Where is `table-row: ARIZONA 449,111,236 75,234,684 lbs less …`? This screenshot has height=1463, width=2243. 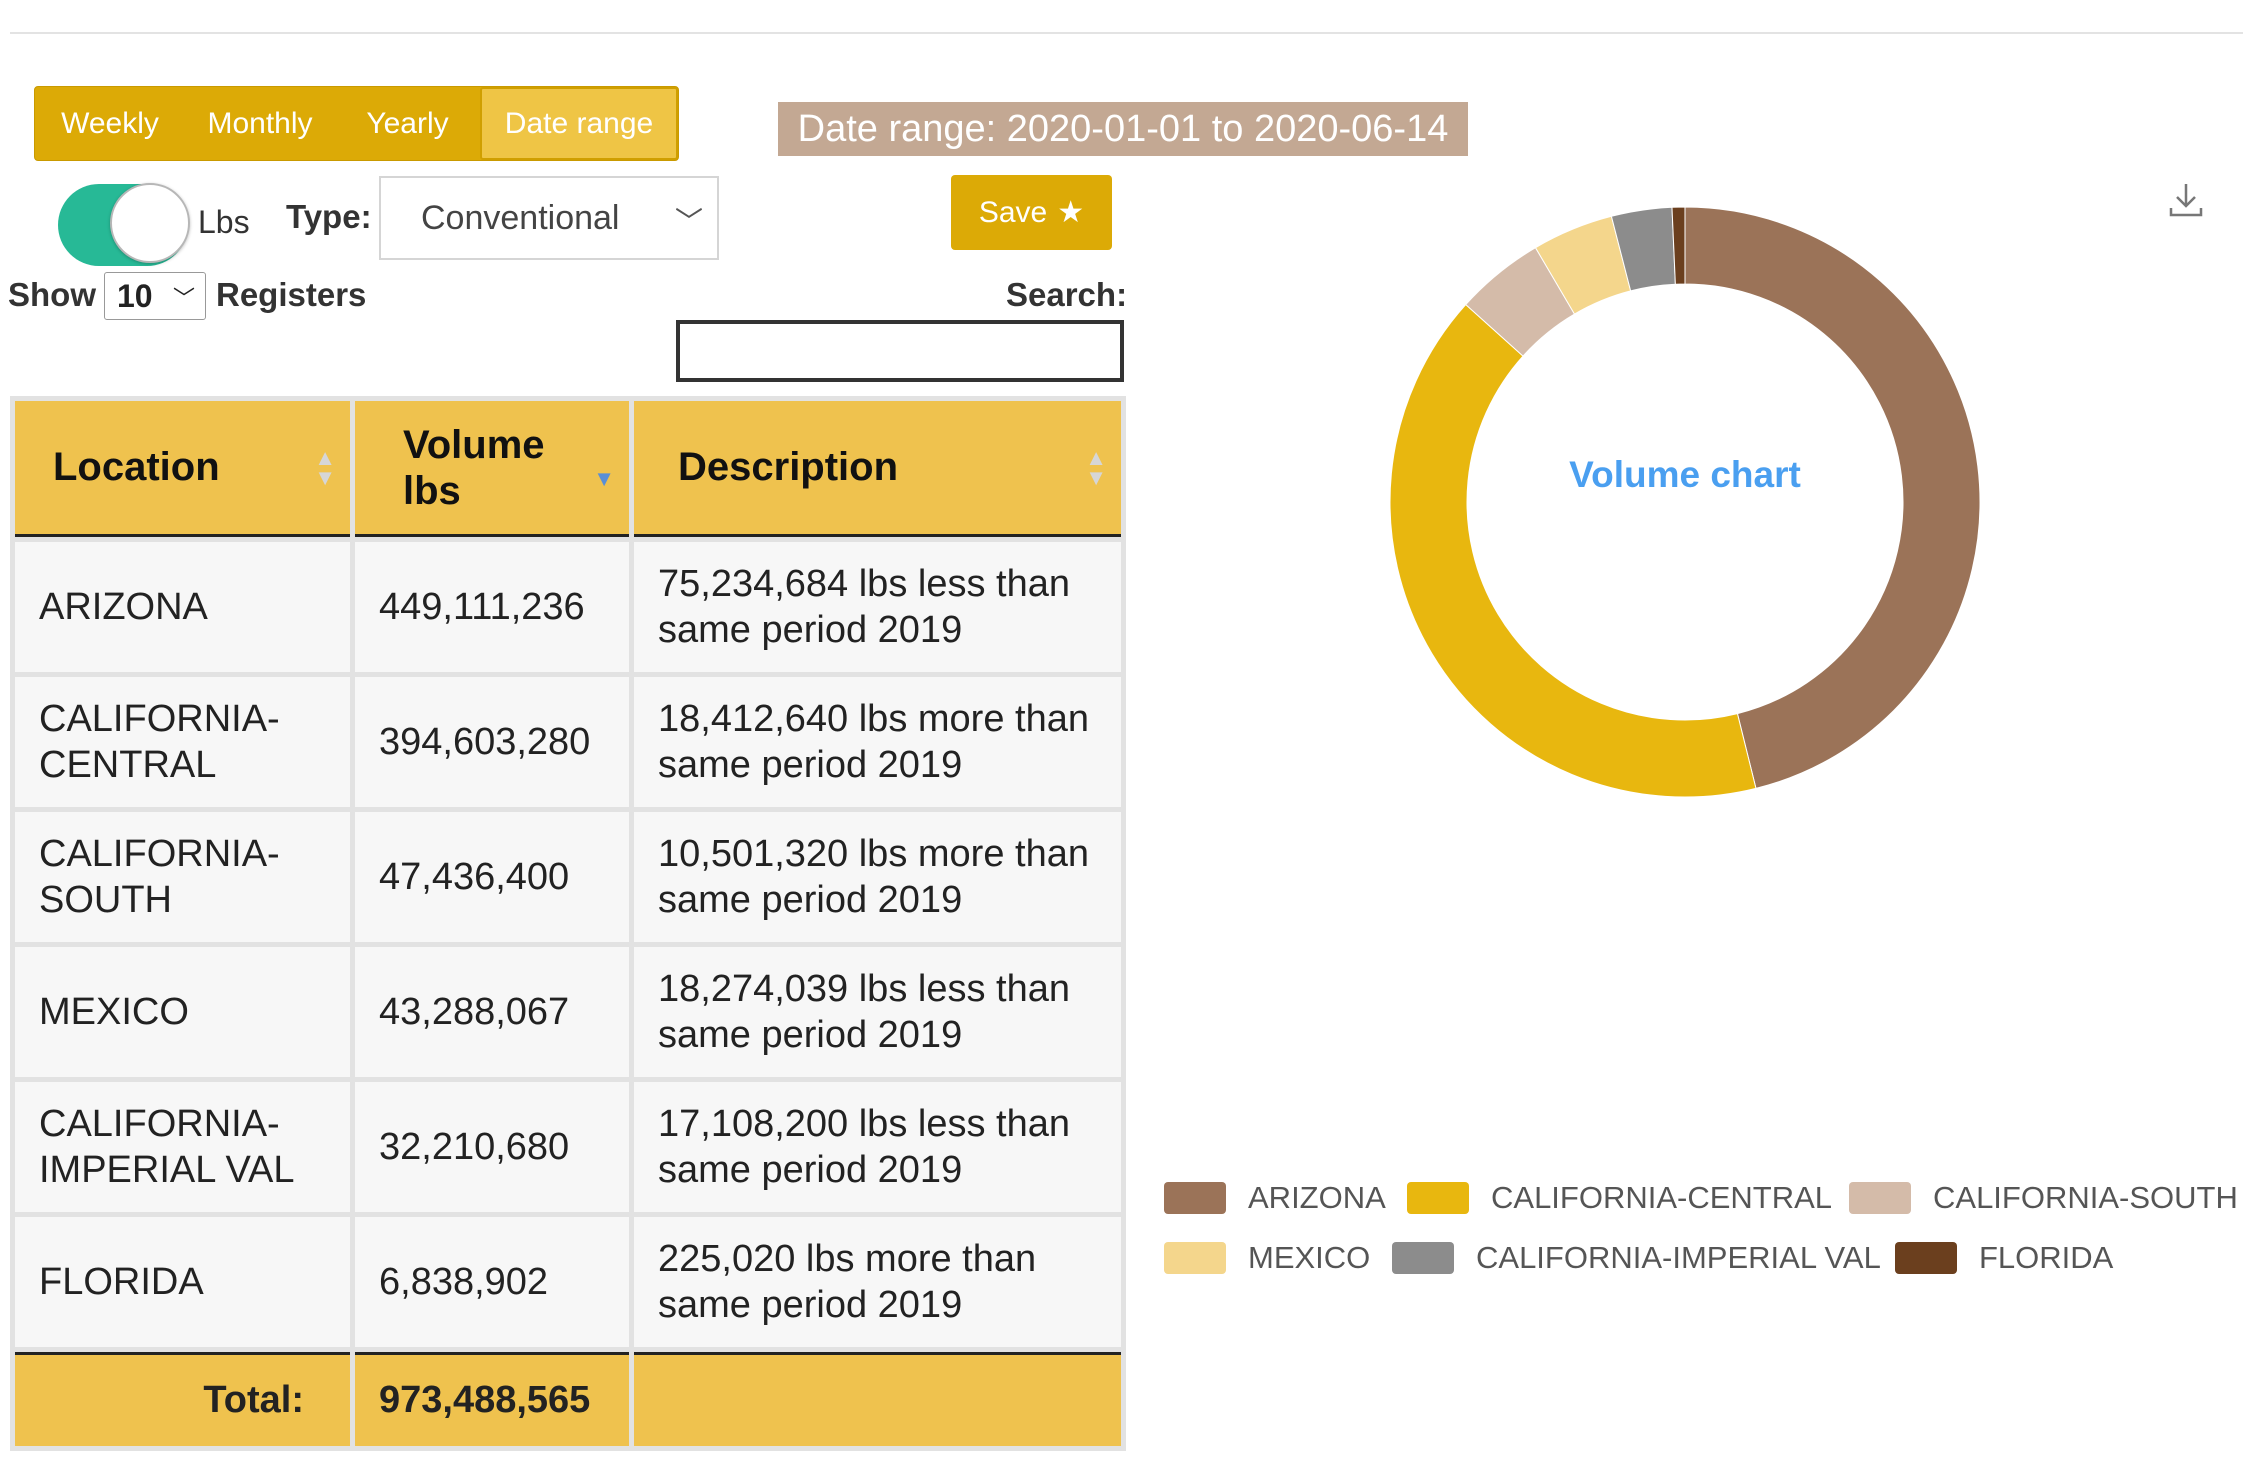 table-row: ARIZONA 449,111,236 75,234,684 lbs less … is located at coordinates (568, 607).